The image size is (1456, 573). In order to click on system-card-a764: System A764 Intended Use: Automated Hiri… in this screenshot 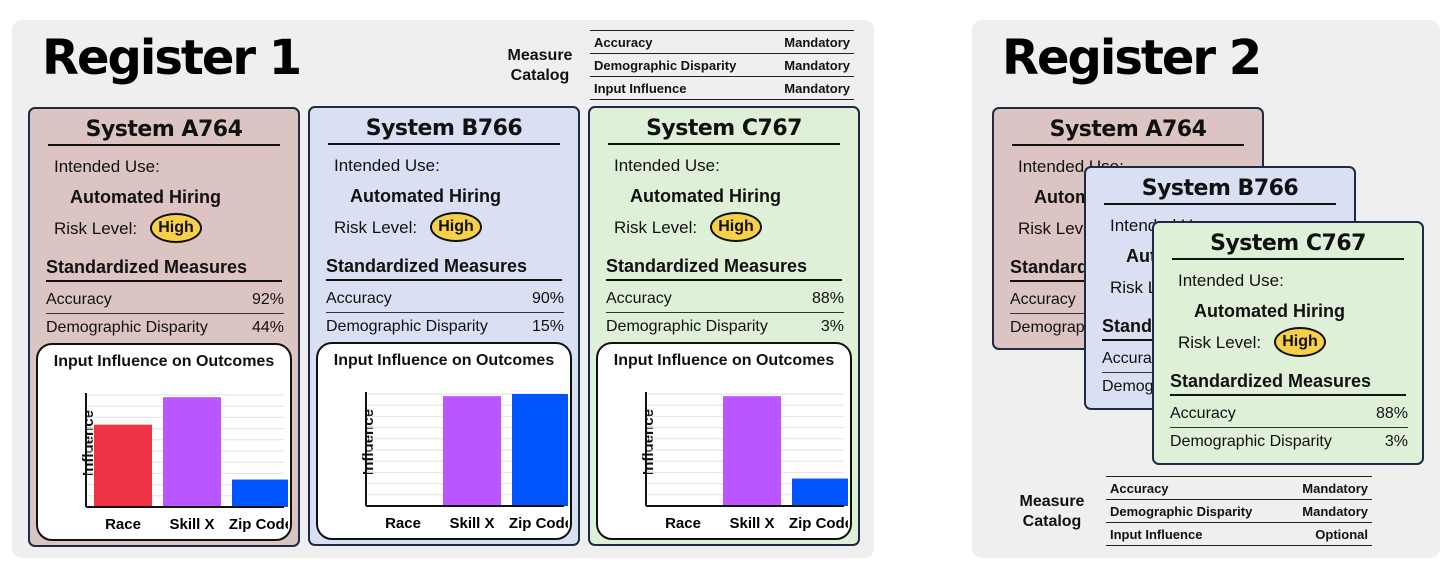, I will do `click(164, 327)`.